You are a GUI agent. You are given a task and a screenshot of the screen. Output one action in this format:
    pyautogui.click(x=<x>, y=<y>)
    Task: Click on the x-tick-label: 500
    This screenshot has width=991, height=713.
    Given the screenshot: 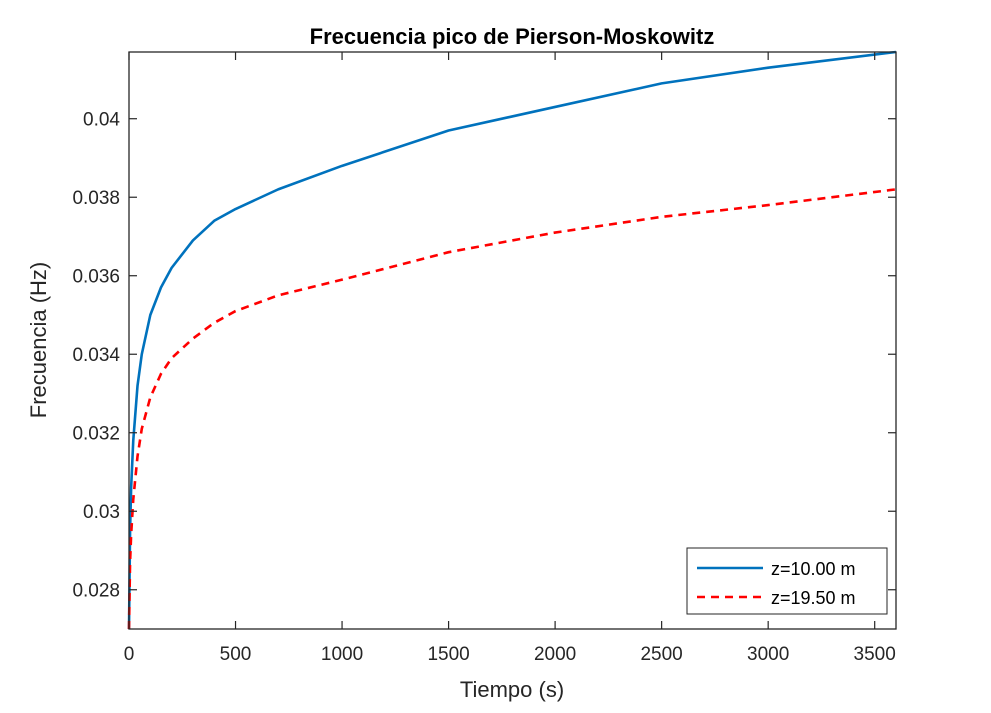 What is the action you would take?
    pyautogui.click(x=236, y=654)
    